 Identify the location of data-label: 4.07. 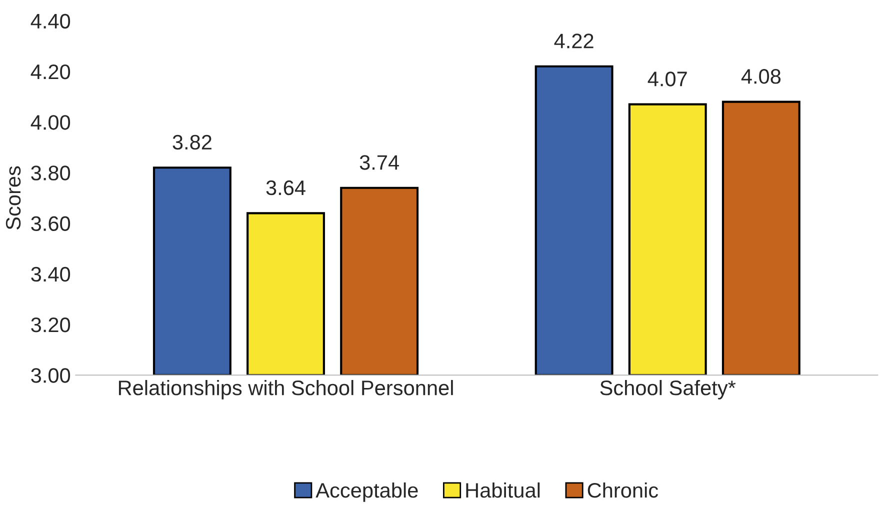
(667, 79).